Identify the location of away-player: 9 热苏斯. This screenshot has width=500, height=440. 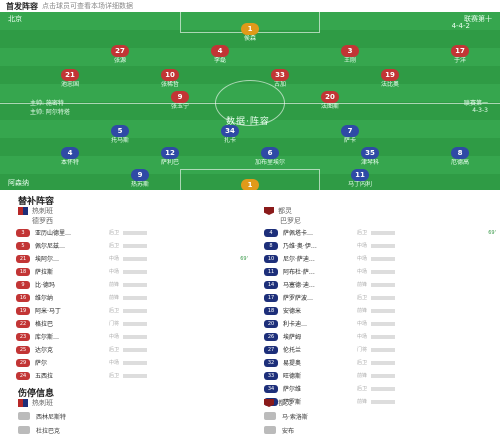
(140, 175).